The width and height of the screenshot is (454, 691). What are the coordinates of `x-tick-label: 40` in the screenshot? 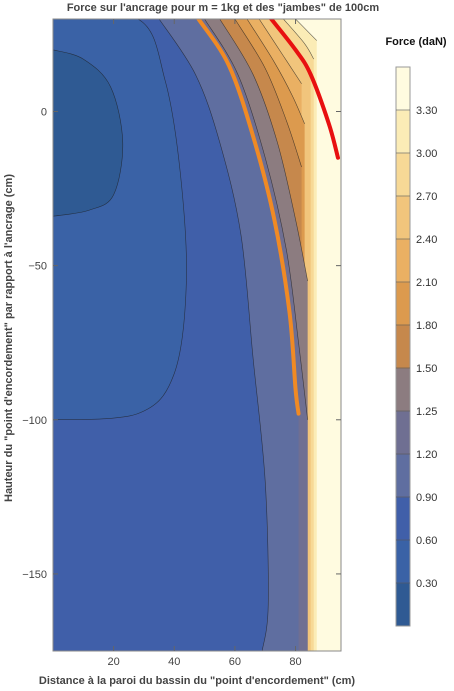 It's located at (174, 662).